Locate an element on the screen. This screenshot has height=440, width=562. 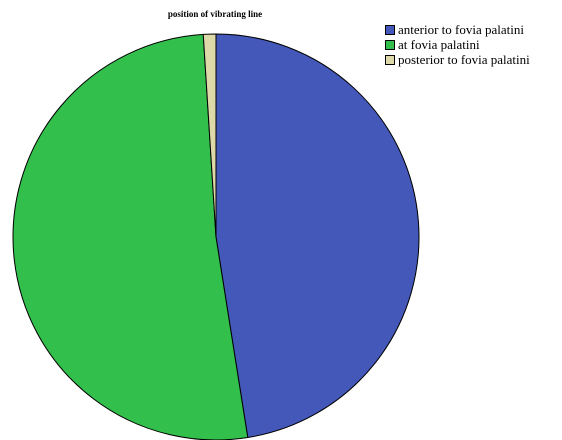
legend-item-anterior: anterior to fovia palatini is located at coordinates (457, 29).